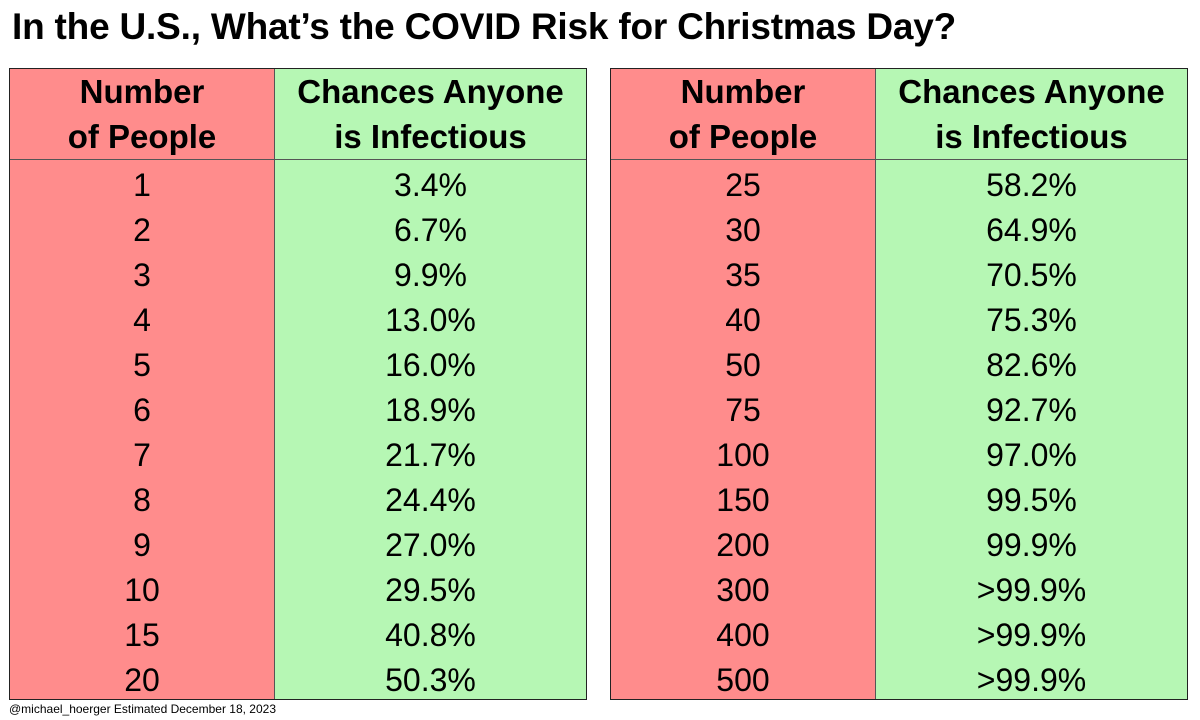 This screenshot has height=720, width=1200. Describe the element at coordinates (430, 500) in the screenshot. I see `chance-cell: 24.4%` at that location.